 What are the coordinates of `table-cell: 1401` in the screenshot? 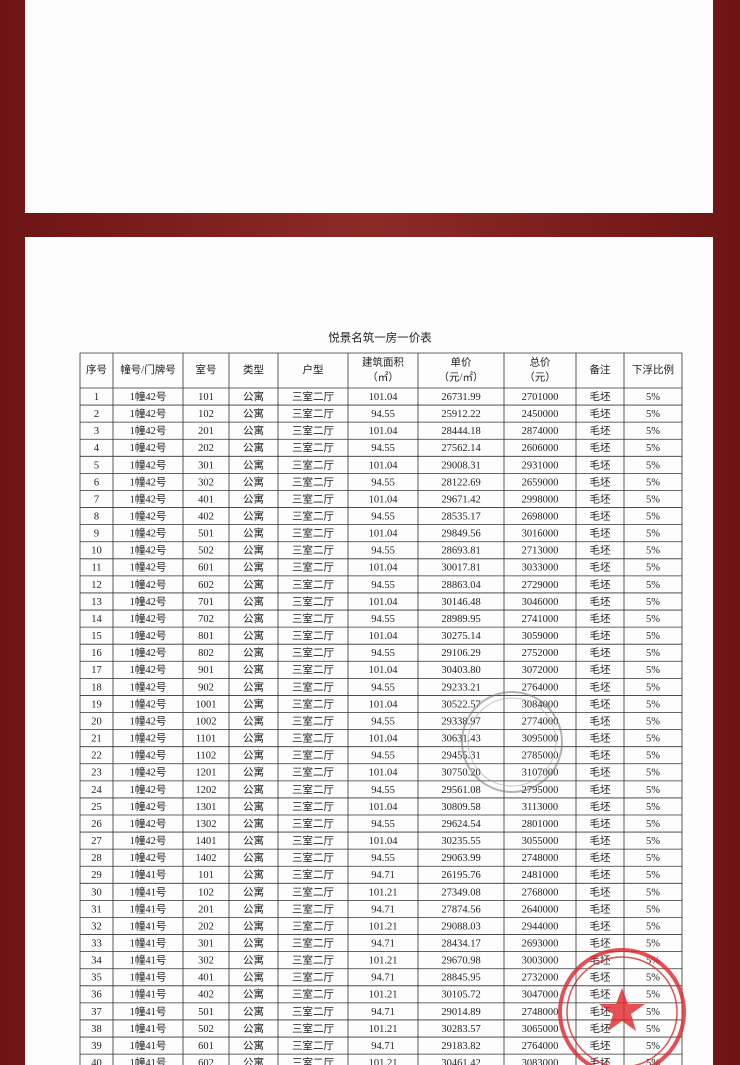 It's located at (206, 841).